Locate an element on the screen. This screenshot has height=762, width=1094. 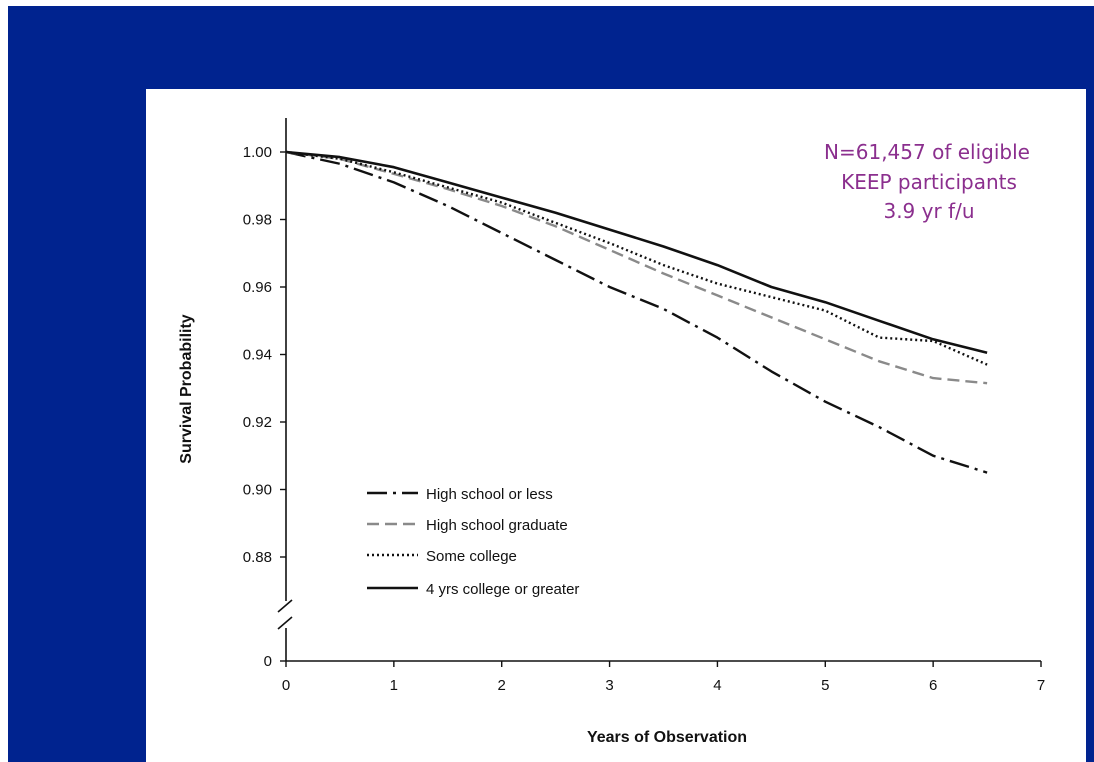
annotation-line-3: 3.9 yr f/u is located at coordinates (928, 211).